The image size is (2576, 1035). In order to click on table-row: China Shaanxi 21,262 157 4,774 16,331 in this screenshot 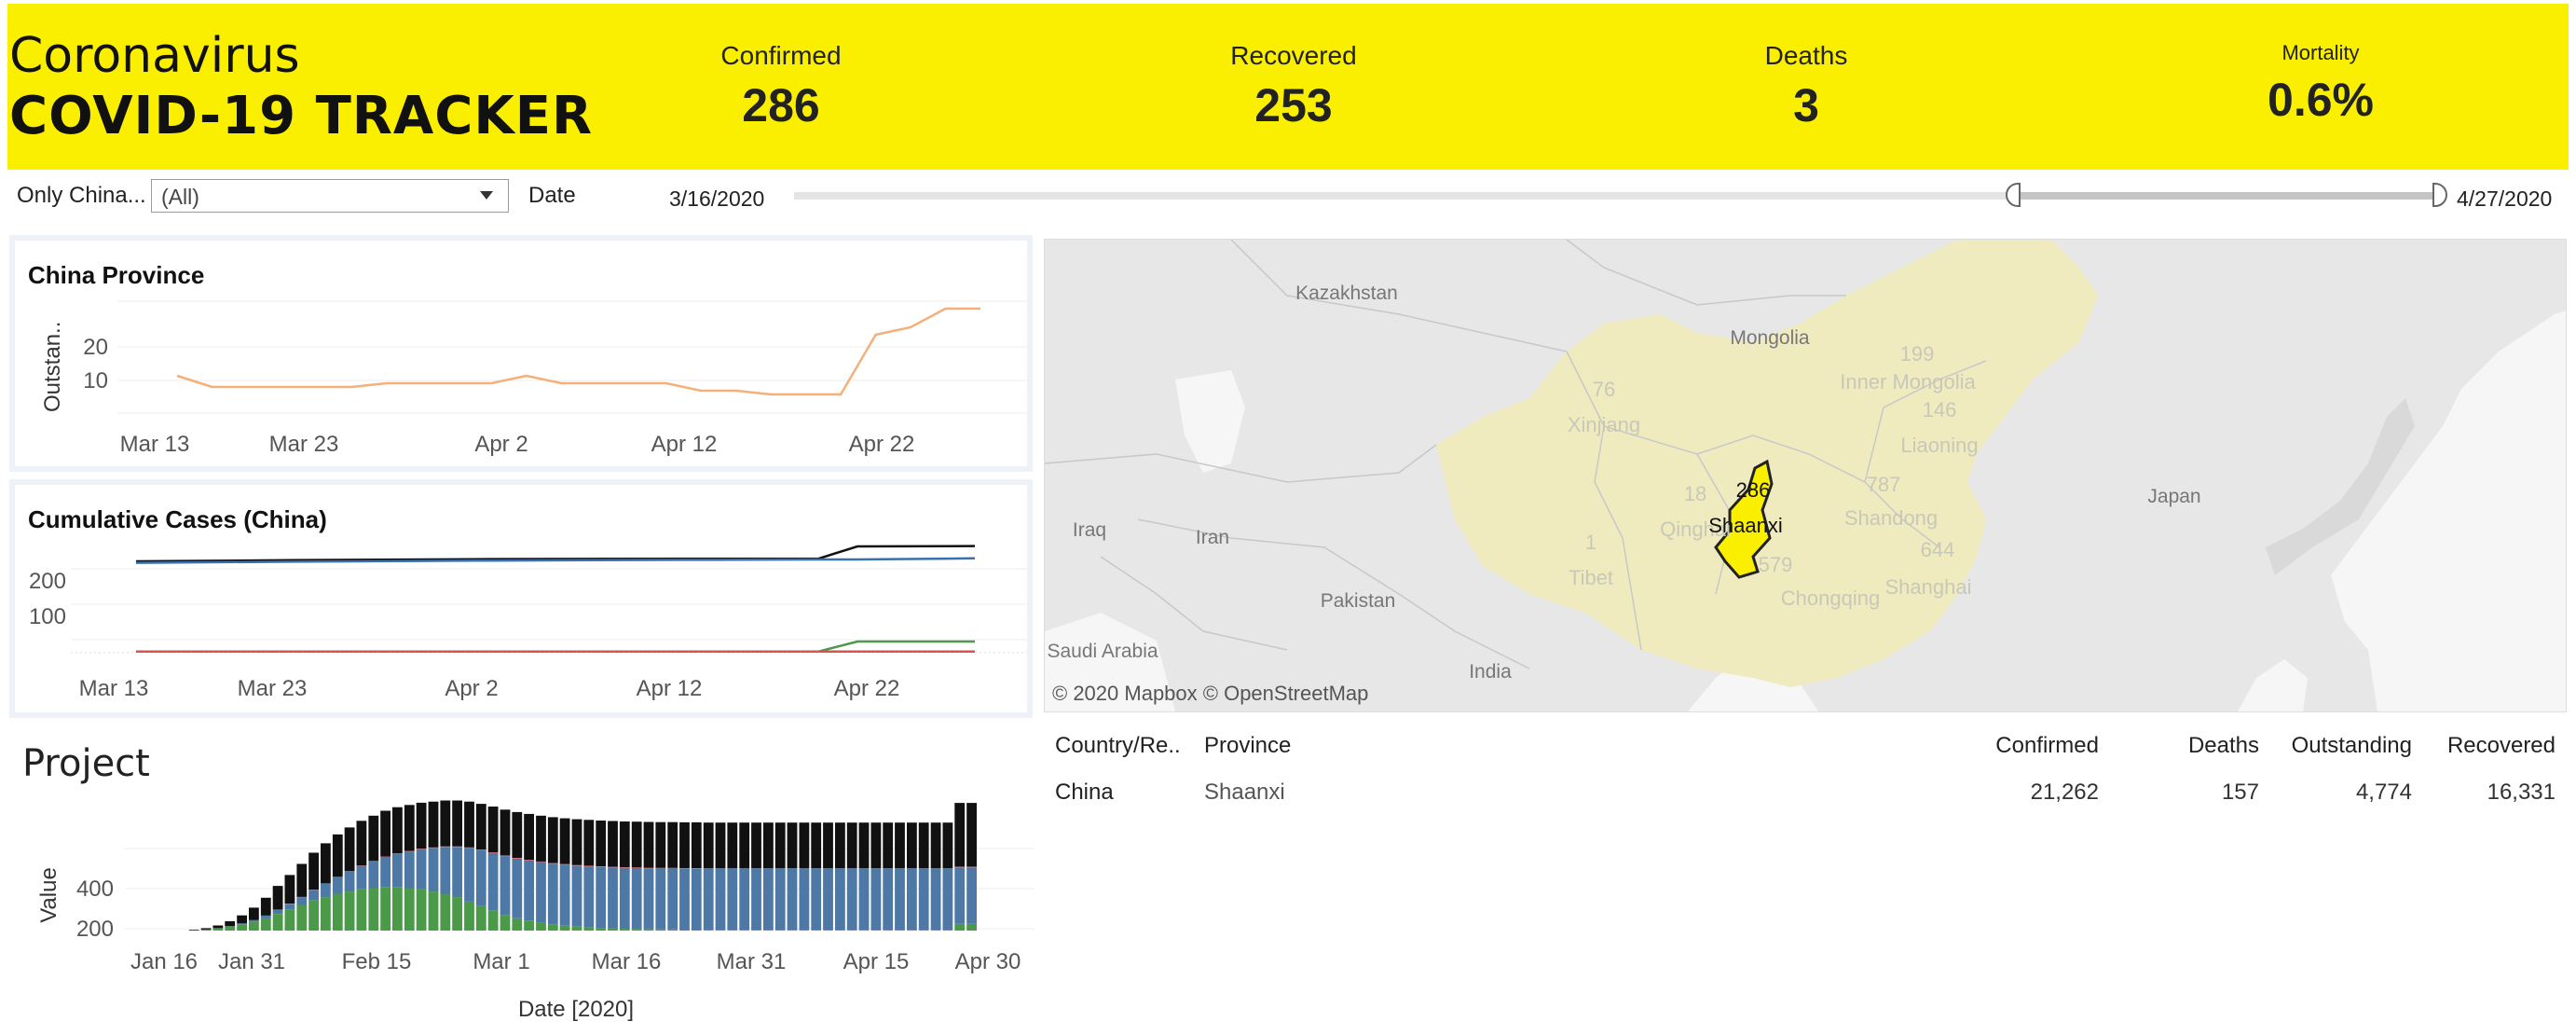, I will do `click(1804, 795)`.